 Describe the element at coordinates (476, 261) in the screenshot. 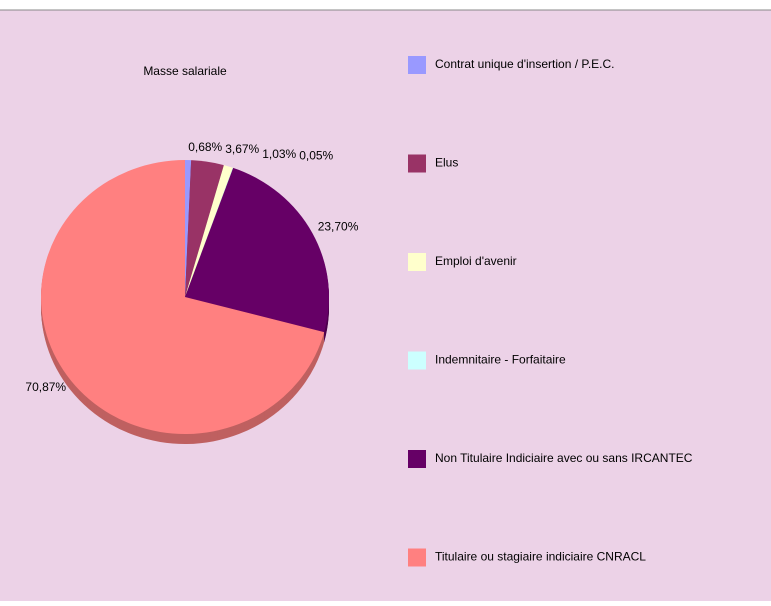

I see `legend-label: Emploi d'avenir` at that location.